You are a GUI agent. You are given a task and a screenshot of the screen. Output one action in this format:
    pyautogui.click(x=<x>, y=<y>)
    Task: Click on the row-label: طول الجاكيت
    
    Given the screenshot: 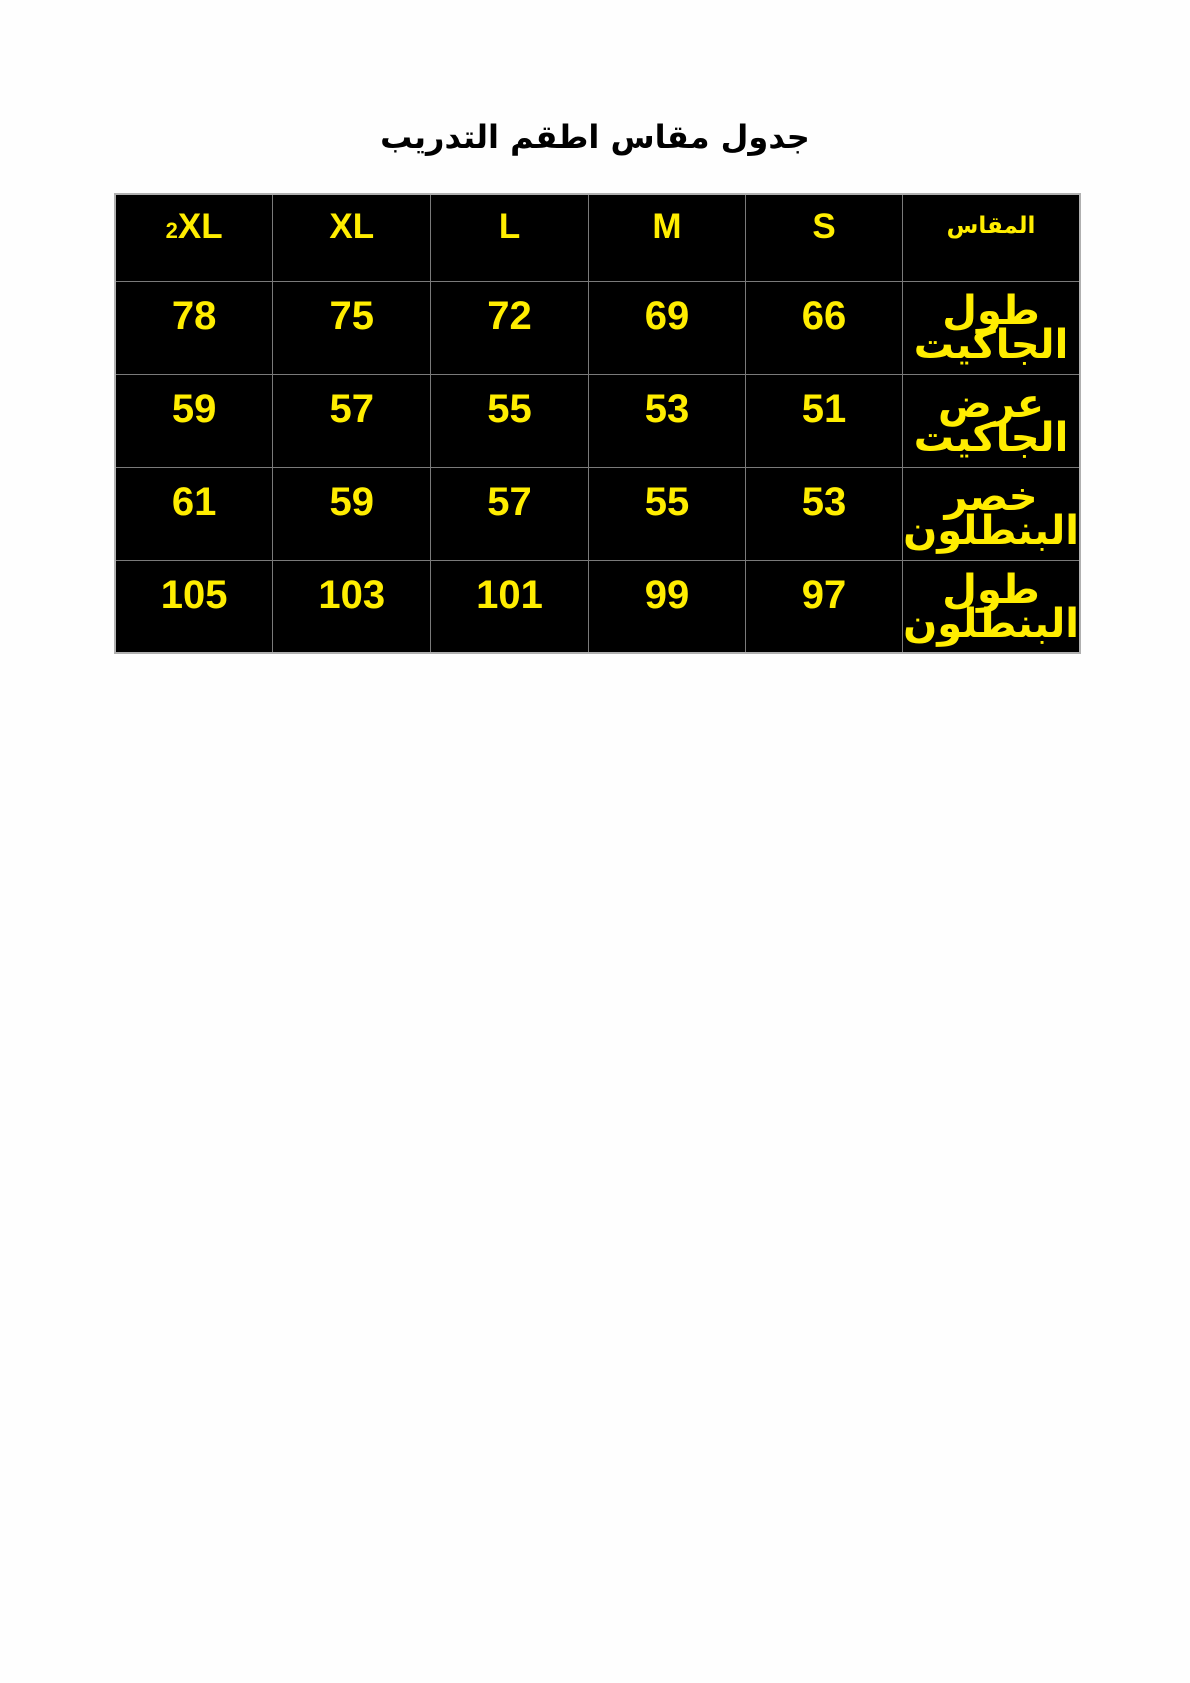 What is the action you would take?
    pyautogui.click(x=991, y=327)
    